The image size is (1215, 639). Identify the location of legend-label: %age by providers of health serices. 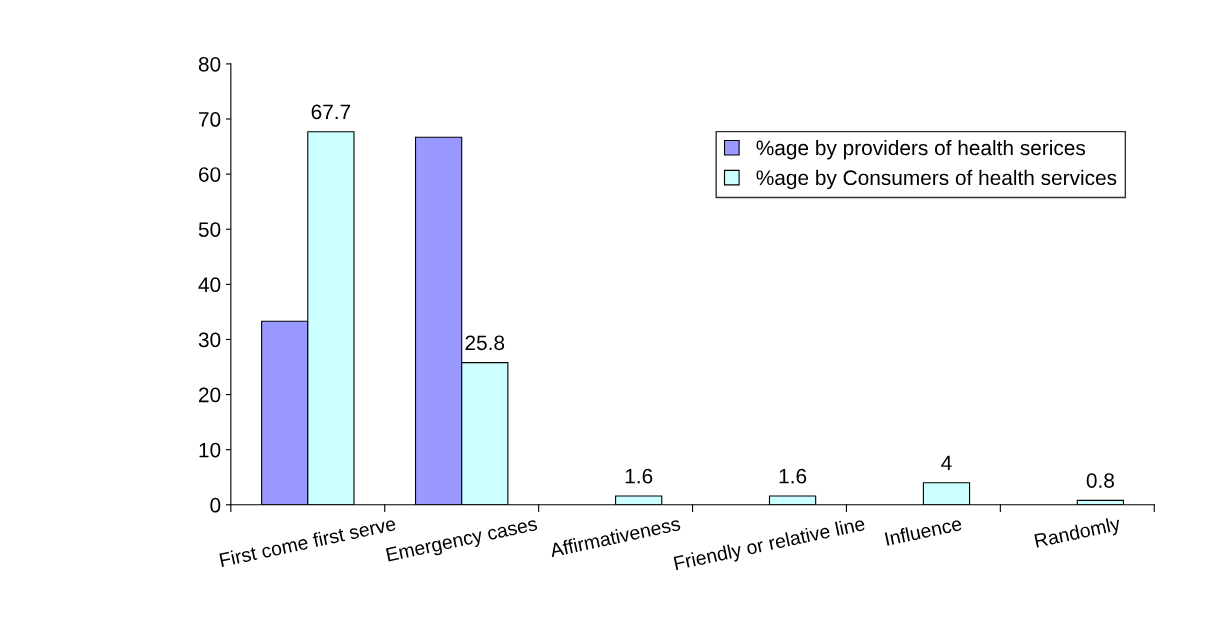
(921, 149).